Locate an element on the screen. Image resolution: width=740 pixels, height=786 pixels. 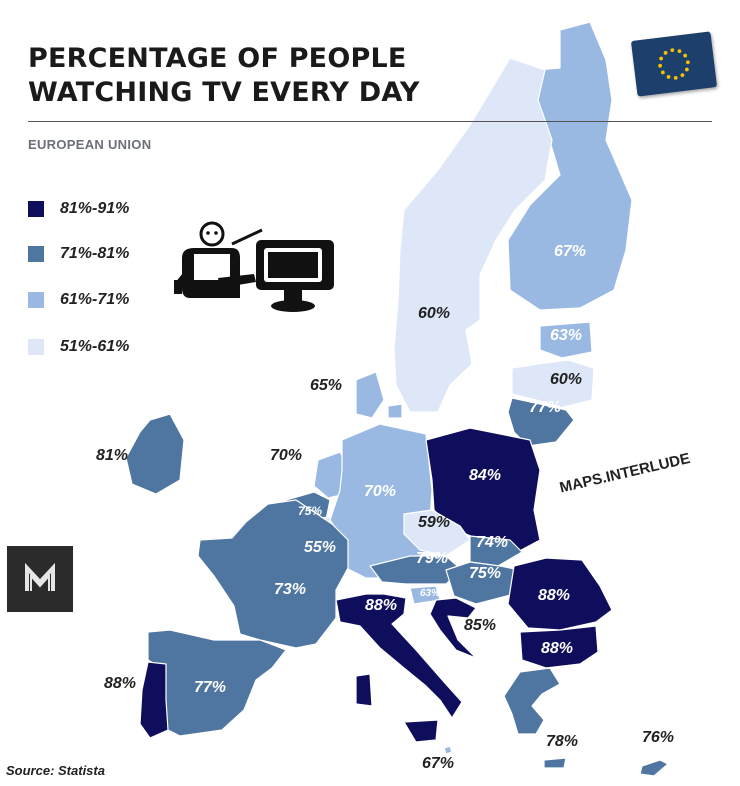
country-label-slovakia: 74% is located at coordinates (492, 542).